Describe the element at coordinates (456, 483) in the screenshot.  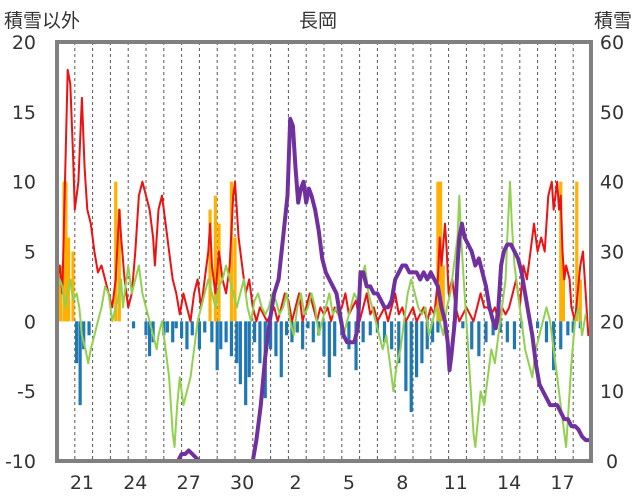
I see `x-tick-label: 11` at that location.